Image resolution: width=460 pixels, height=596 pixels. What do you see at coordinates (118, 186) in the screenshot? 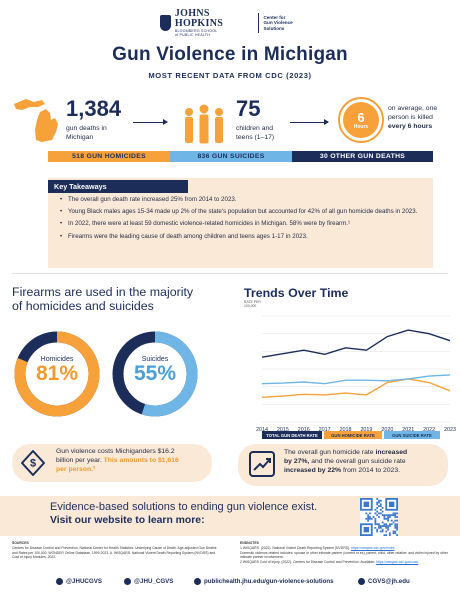
I see `key-takeaways-heading: Key Takeaways` at bounding box center [118, 186].